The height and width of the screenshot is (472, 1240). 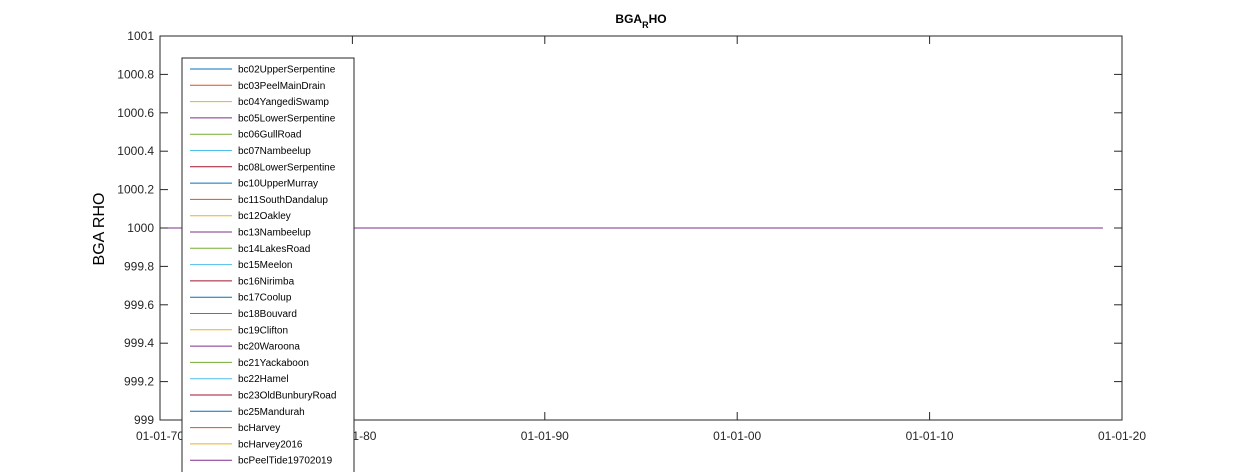 What do you see at coordinates (287, 70) in the screenshot?
I see `legend-entry: bc02UpperSerpentine` at bounding box center [287, 70].